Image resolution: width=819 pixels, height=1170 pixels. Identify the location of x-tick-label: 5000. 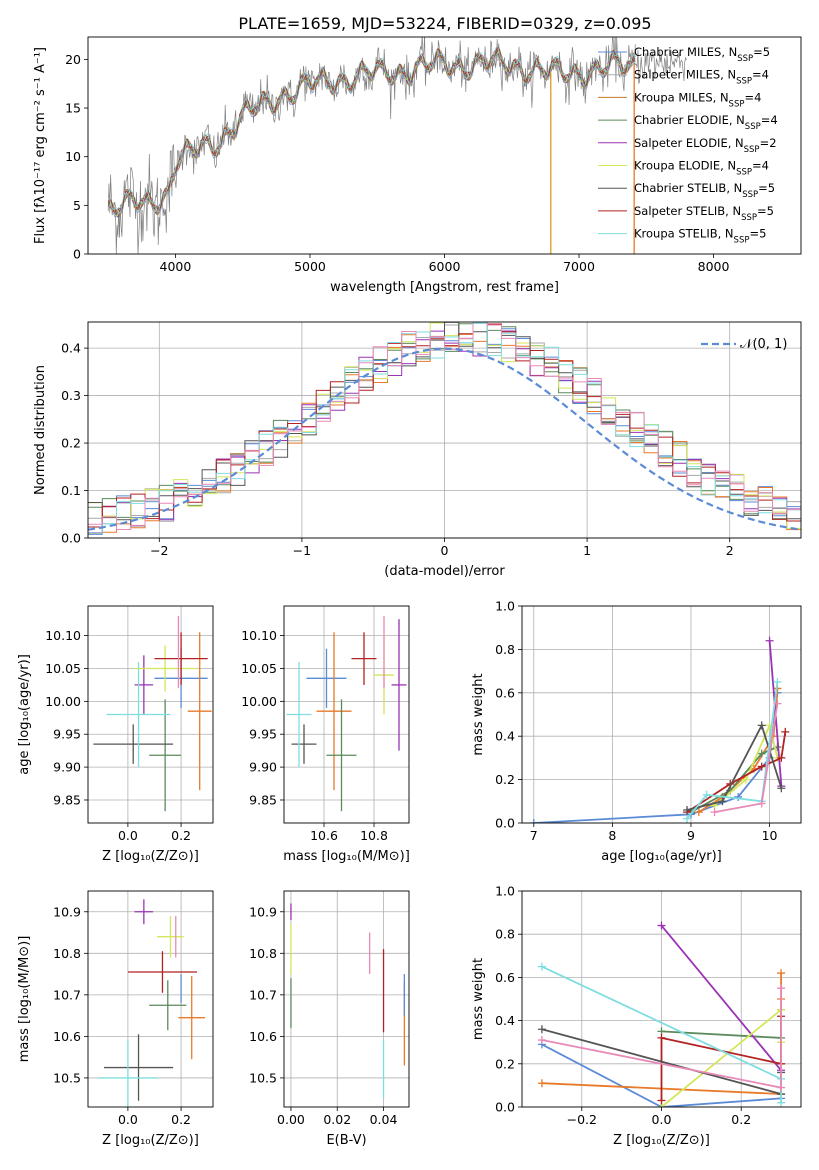
(310, 266).